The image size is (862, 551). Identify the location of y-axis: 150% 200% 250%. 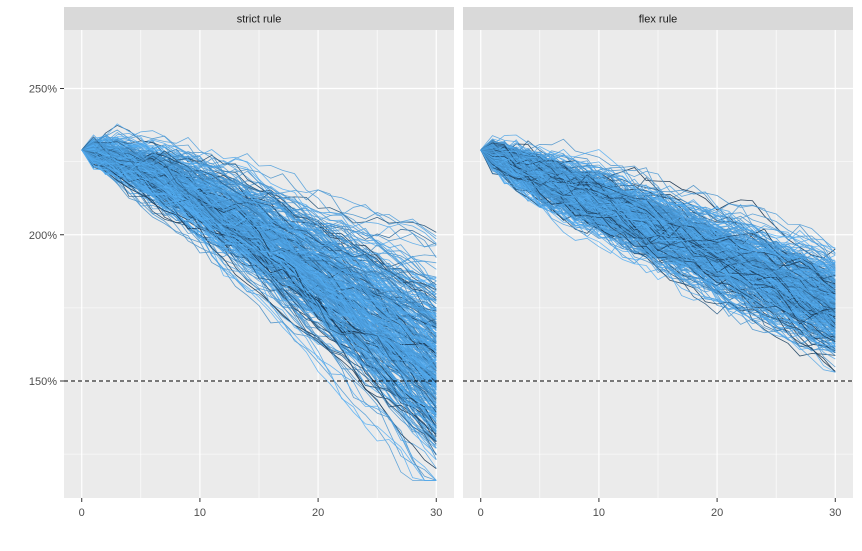
(46, 236).